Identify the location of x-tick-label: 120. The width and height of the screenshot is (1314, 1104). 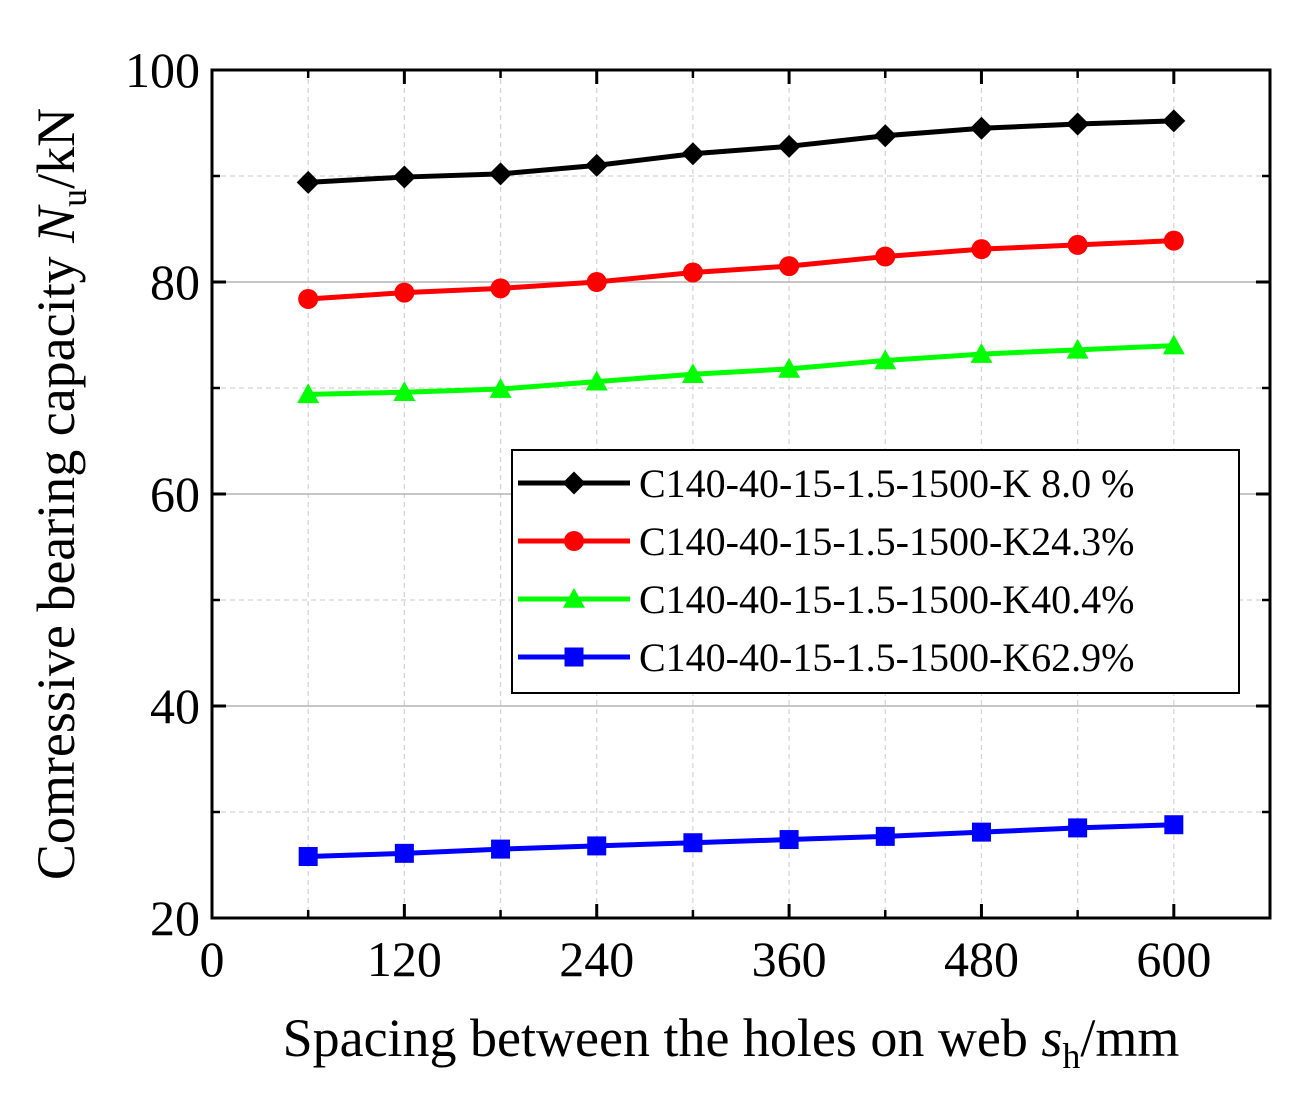
(404, 959).